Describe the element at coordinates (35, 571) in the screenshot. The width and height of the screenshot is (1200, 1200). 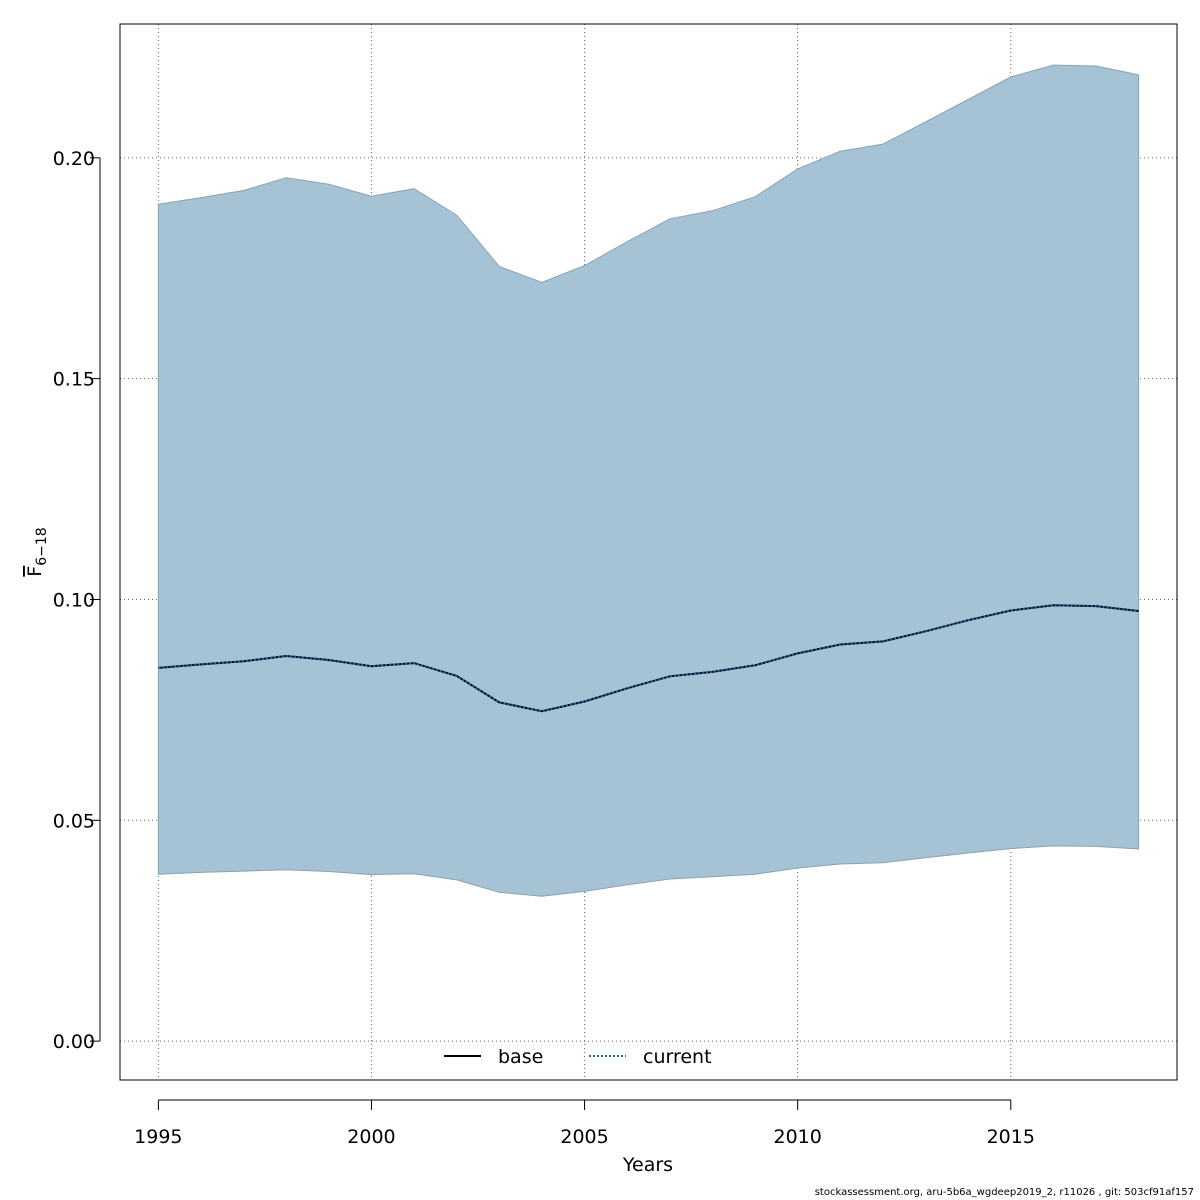
I see `y-axis-title-main: F` at that location.